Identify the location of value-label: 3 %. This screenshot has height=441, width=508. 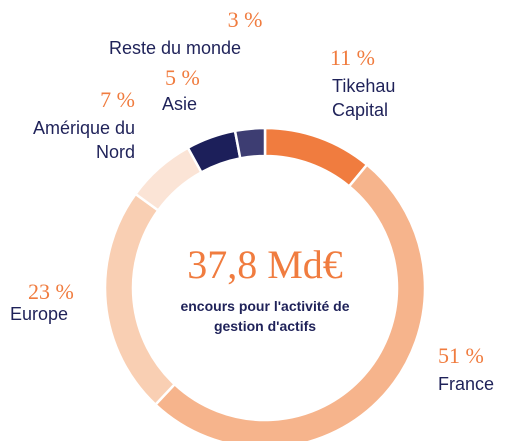
(245, 19).